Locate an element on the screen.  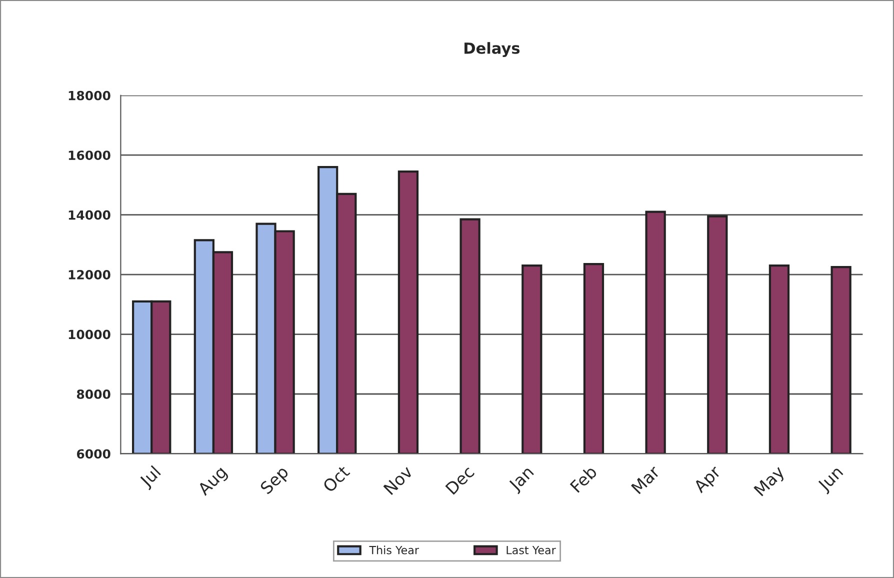
y-tick-label: 8000 is located at coordinates (93, 394).